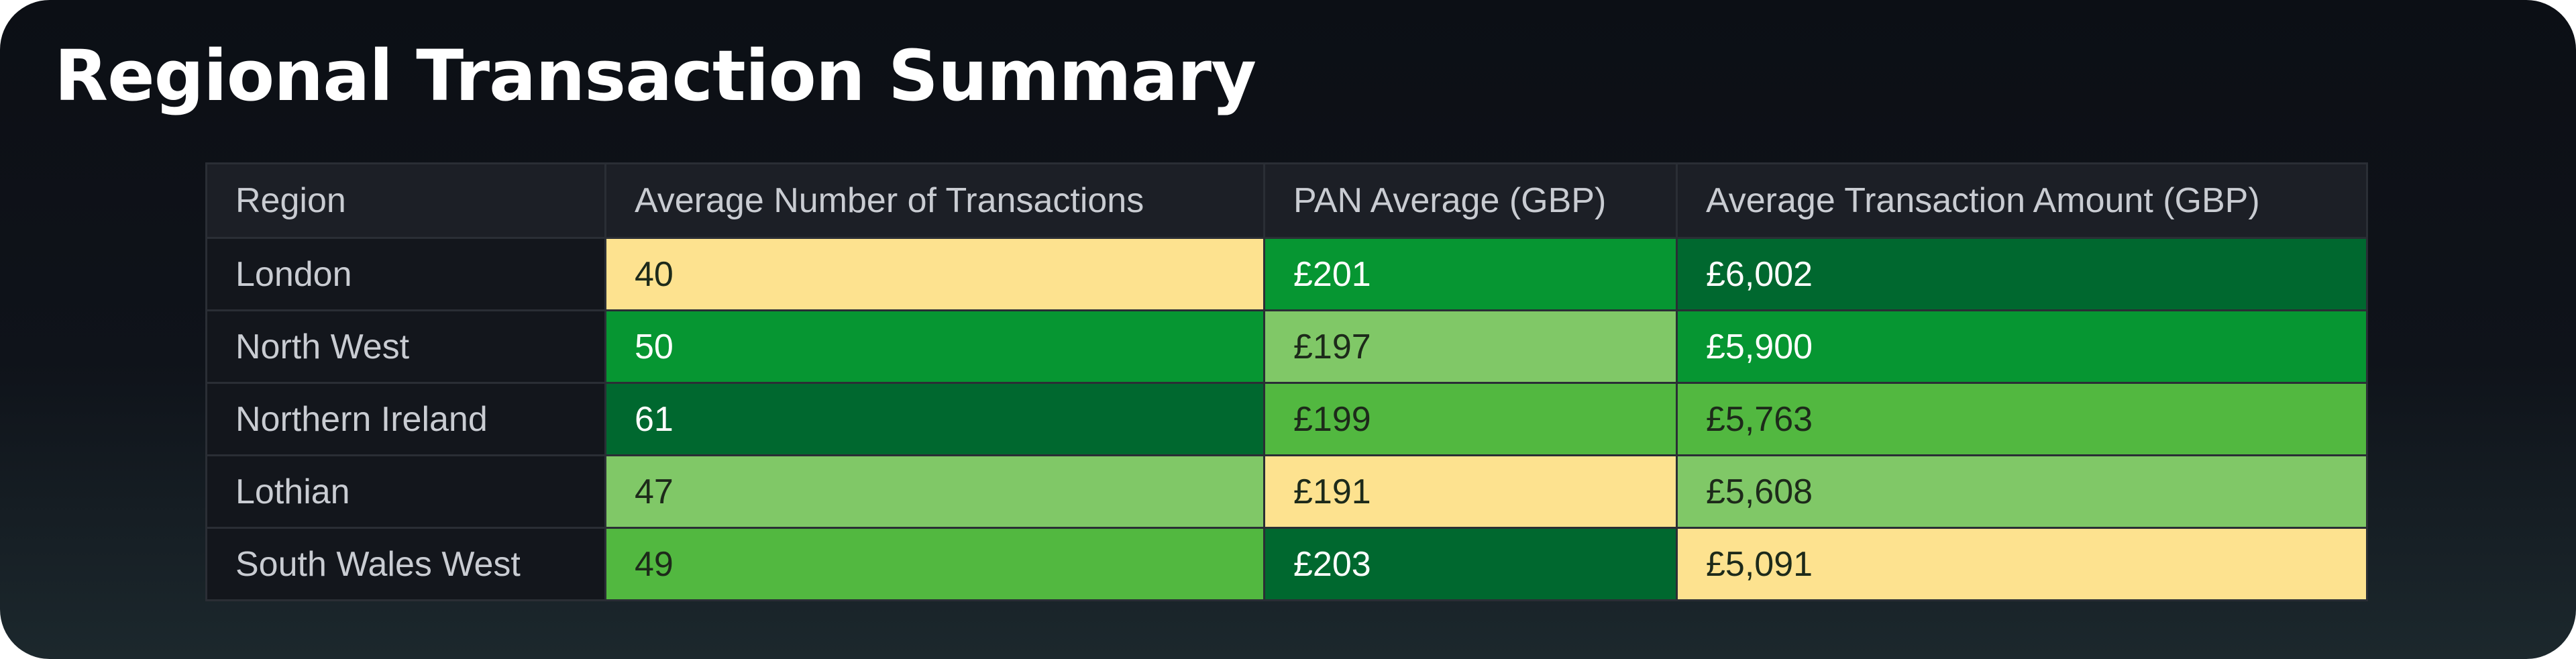  Describe the element at coordinates (2022, 200) in the screenshot. I see `column-header: Average Transaction Amount (GBP)` at that location.